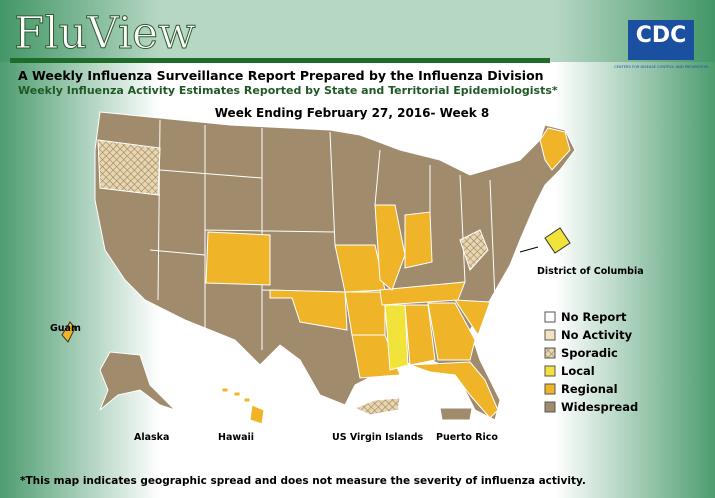 The width and height of the screenshot is (715, 498). I want to click on indiana, so click(418, 240).